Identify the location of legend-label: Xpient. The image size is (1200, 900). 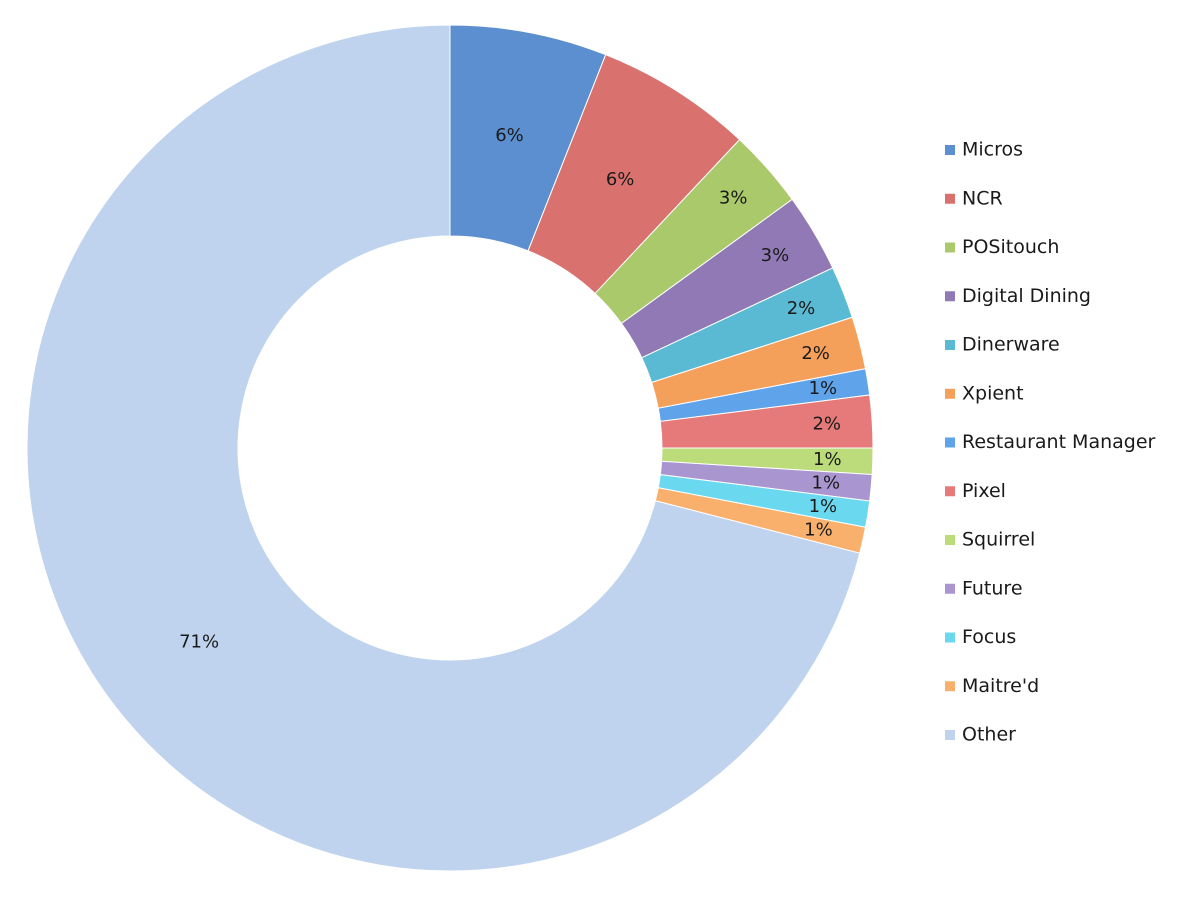
(993, 393).